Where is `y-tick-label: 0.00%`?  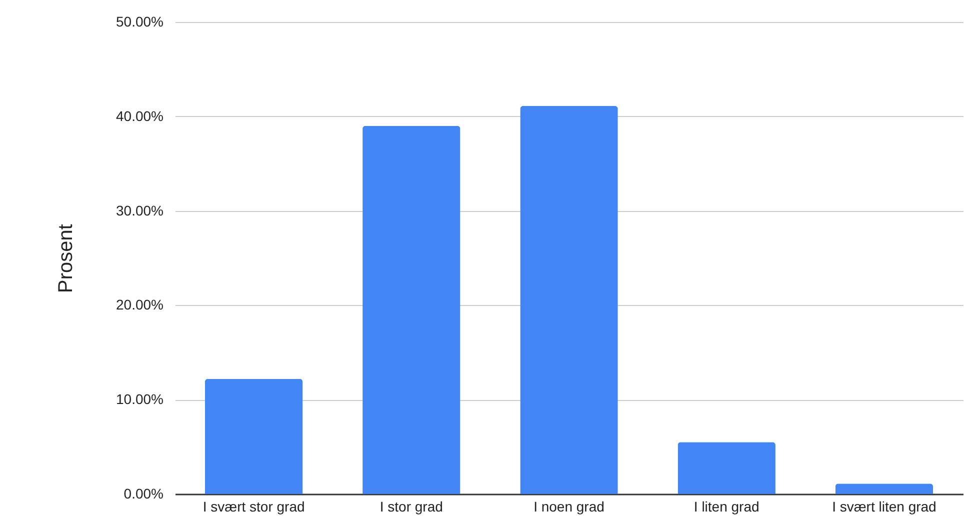
y-tick-label: 0.00% is located at coordinates (144, 494).